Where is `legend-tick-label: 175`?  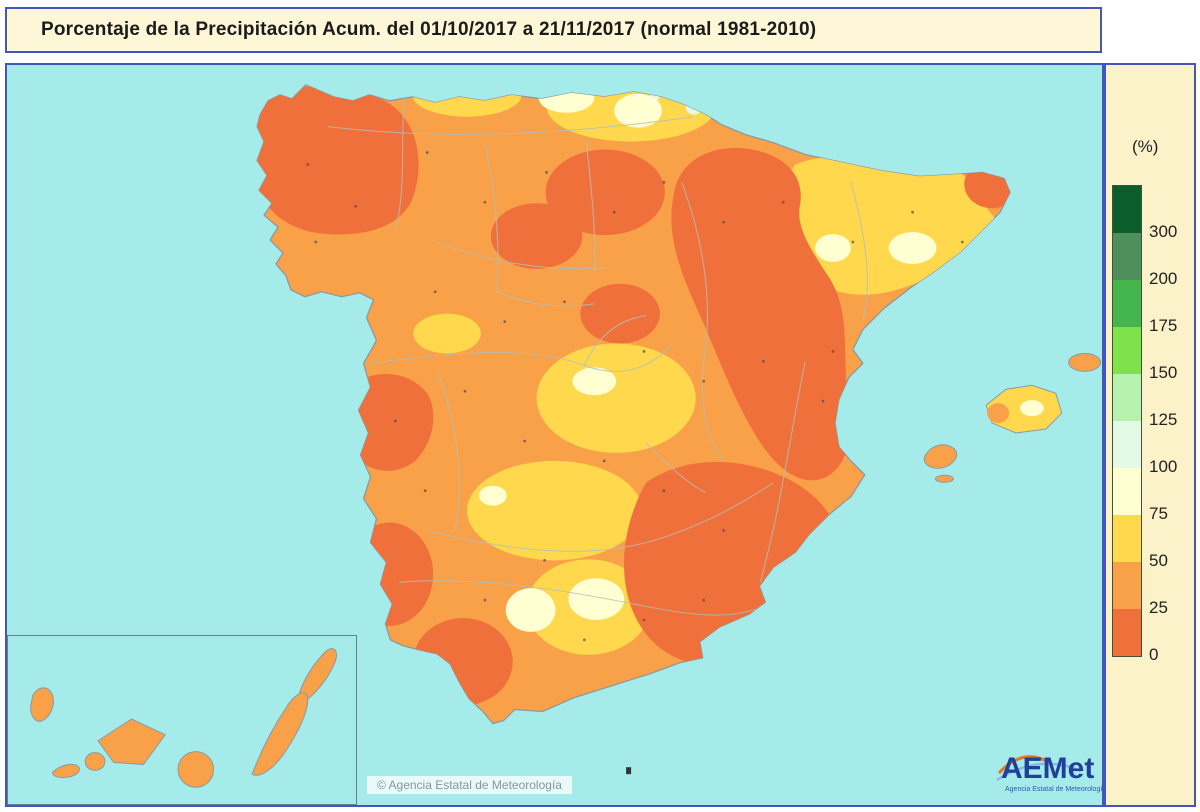 legend-tick-label: 175 is located at coordinates (1163, 325).